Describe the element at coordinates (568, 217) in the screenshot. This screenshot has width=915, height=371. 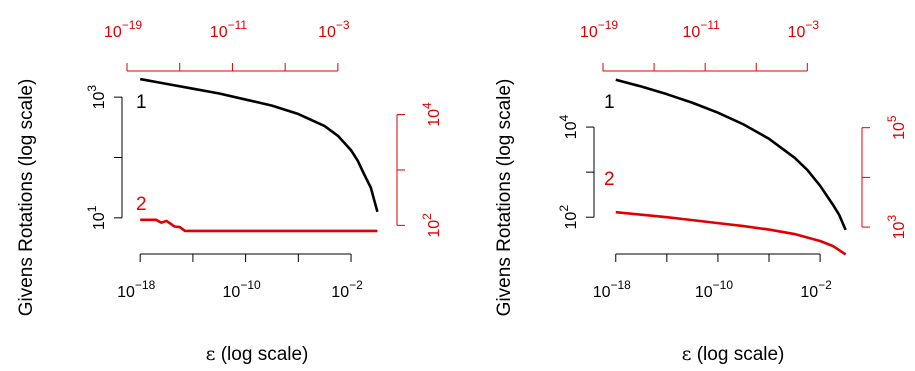
I see `left-tick-label: 10²` at that location.